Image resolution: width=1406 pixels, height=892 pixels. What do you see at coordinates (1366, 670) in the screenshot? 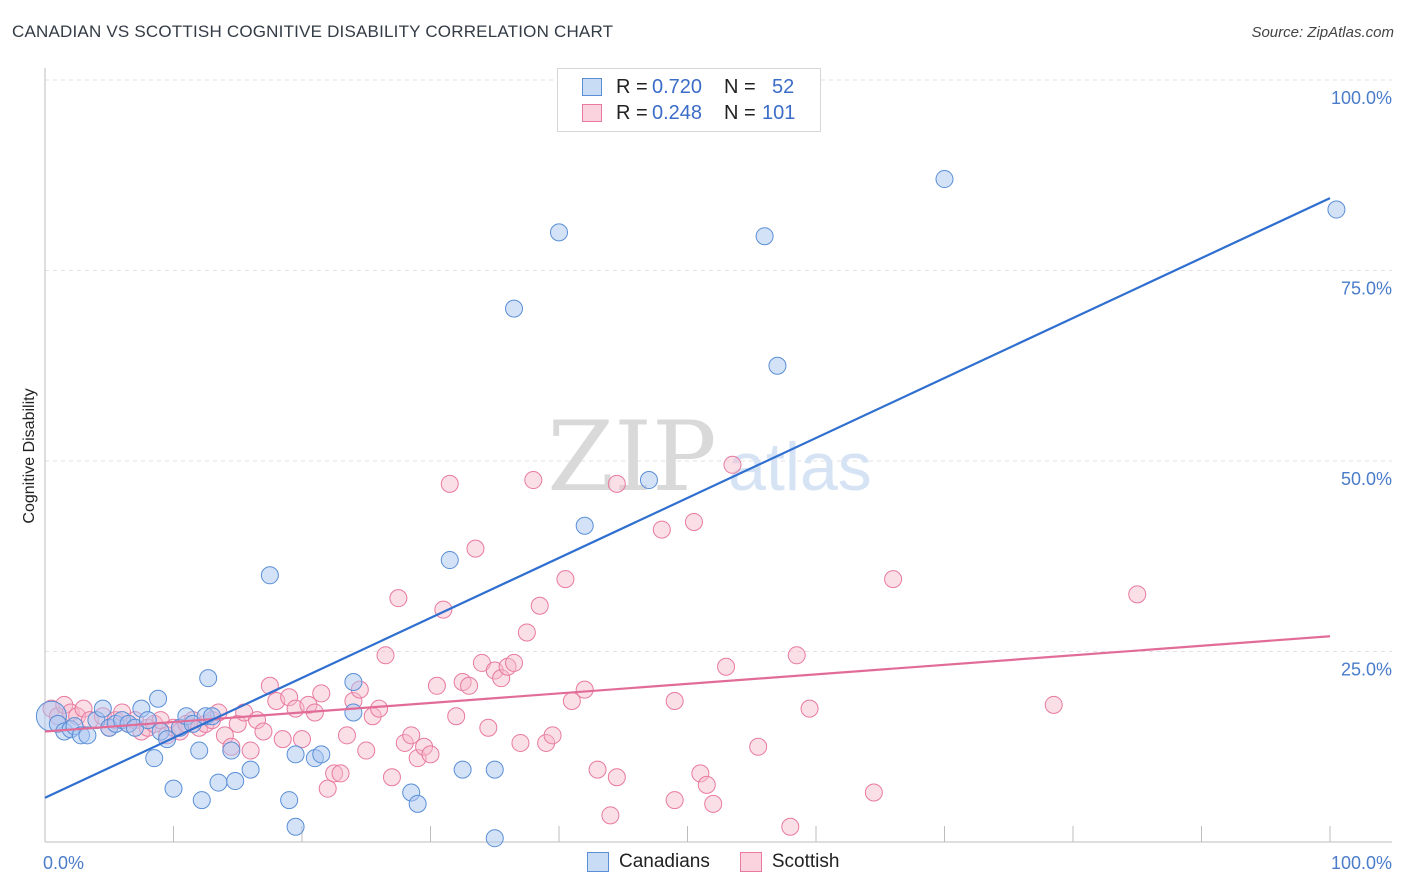
I see `y-tick-label: 25.0%` at bounding box center [1366, 670].